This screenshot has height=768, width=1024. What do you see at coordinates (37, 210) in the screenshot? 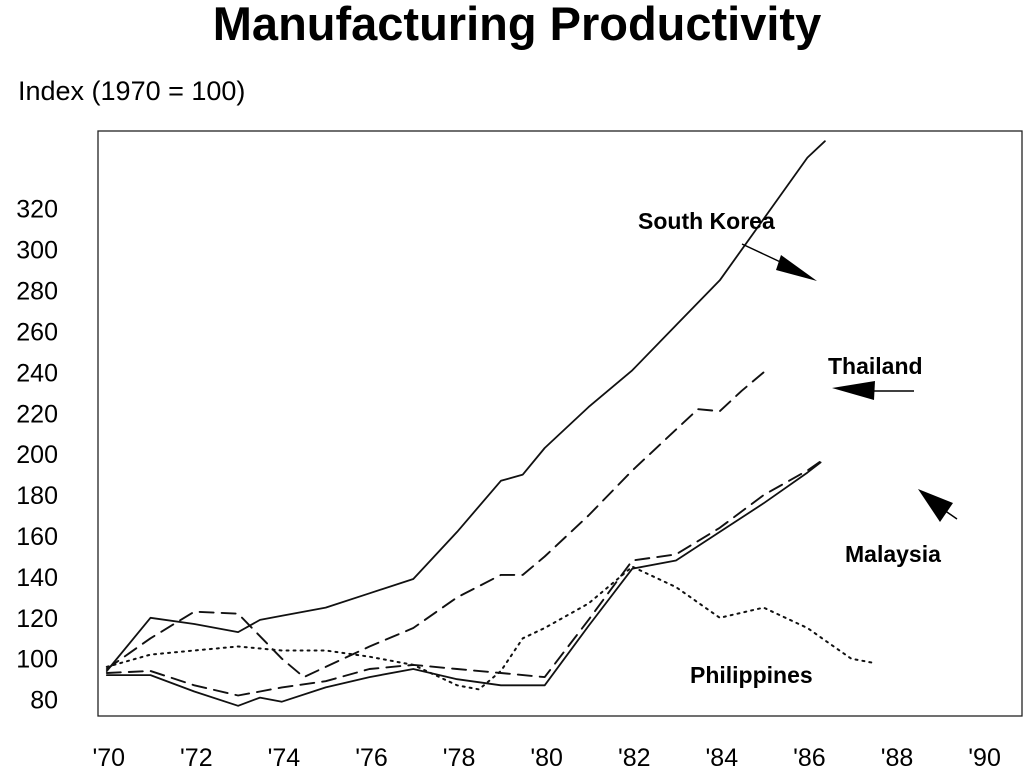
I see `y-tick-label: 320` at bounding box center [37, 210].